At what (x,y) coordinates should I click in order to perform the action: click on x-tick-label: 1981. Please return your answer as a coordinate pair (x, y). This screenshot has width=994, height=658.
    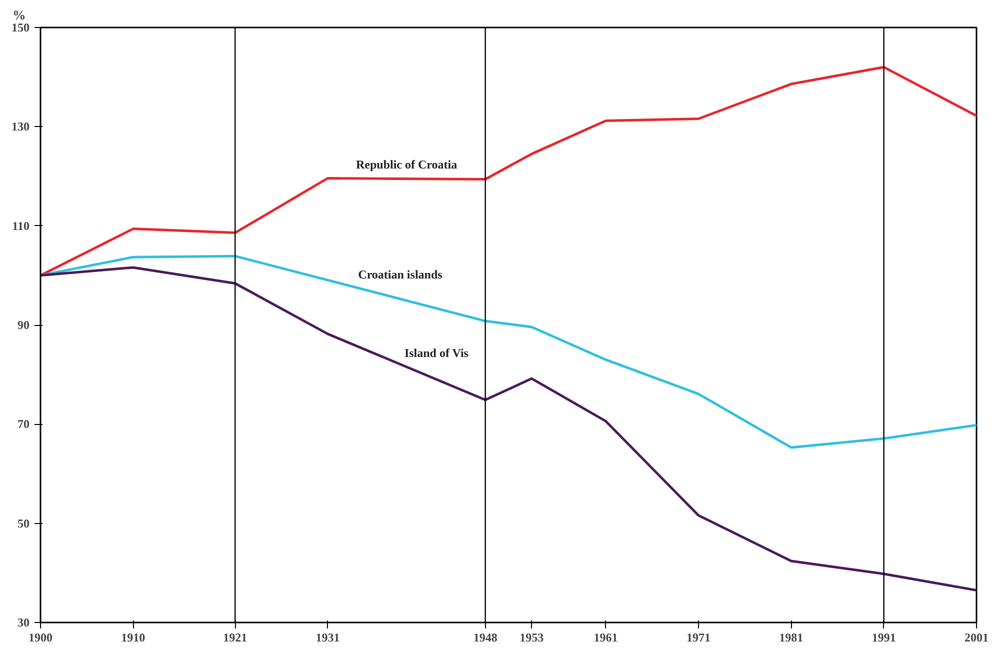
    Looking at the image, I should click on (791, 637).